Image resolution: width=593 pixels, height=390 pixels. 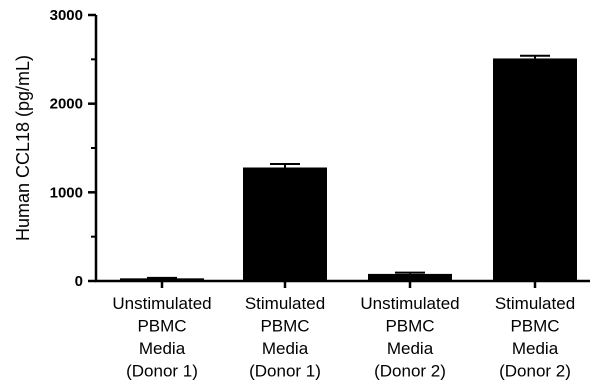 I want to click on y-tick-label: 0, so click(x=79, y=281).